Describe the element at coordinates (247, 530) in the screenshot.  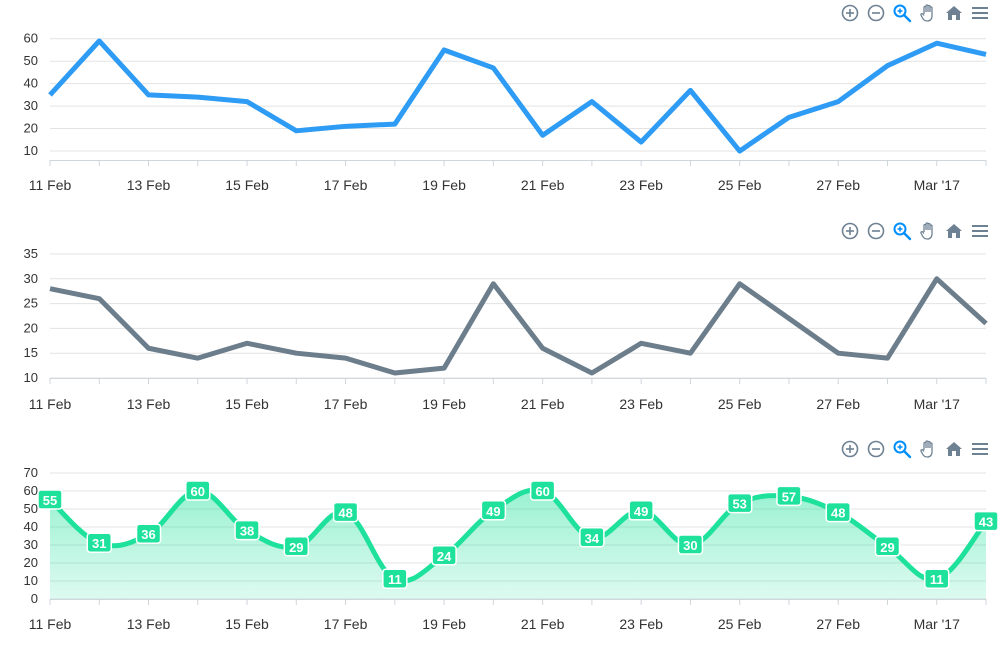
I see `chart-3-data-label: 38` at that location.